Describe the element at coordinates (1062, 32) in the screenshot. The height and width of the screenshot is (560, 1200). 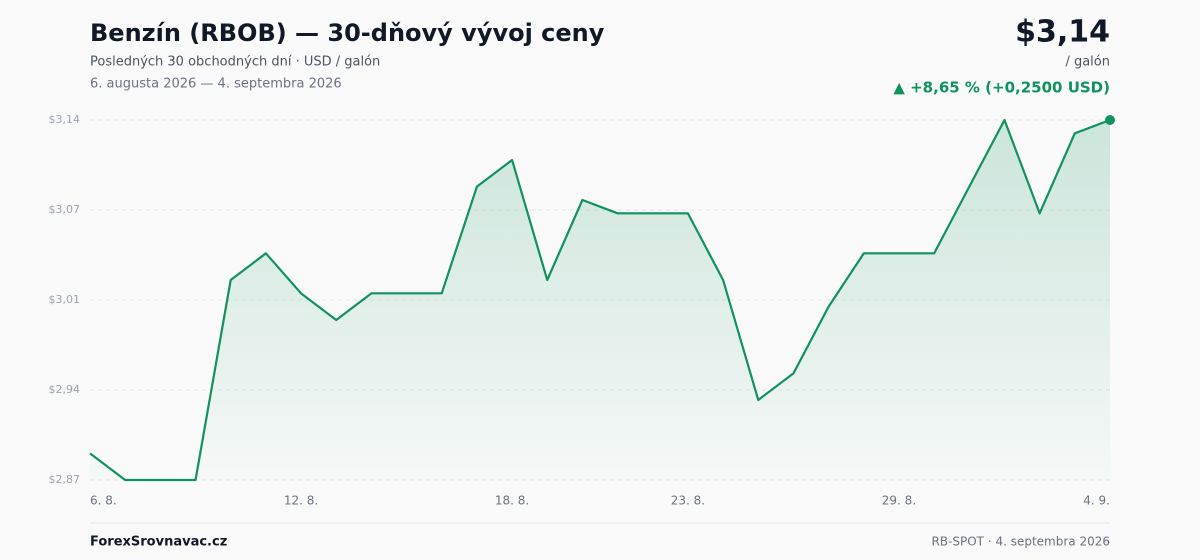
I see `price: $3,14` at that location.